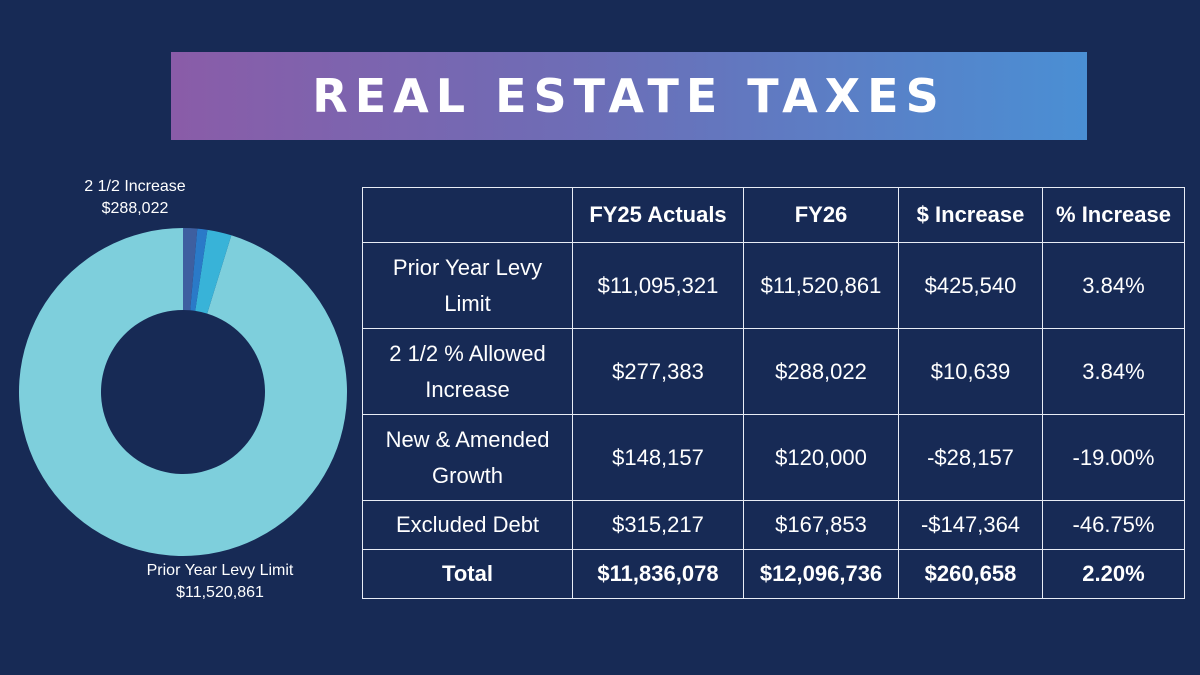 The width and height of the screenshot is (1200, 675). Describe the element at coordinates (467, 215) in the screenshot. I see `header-blank` at that location.